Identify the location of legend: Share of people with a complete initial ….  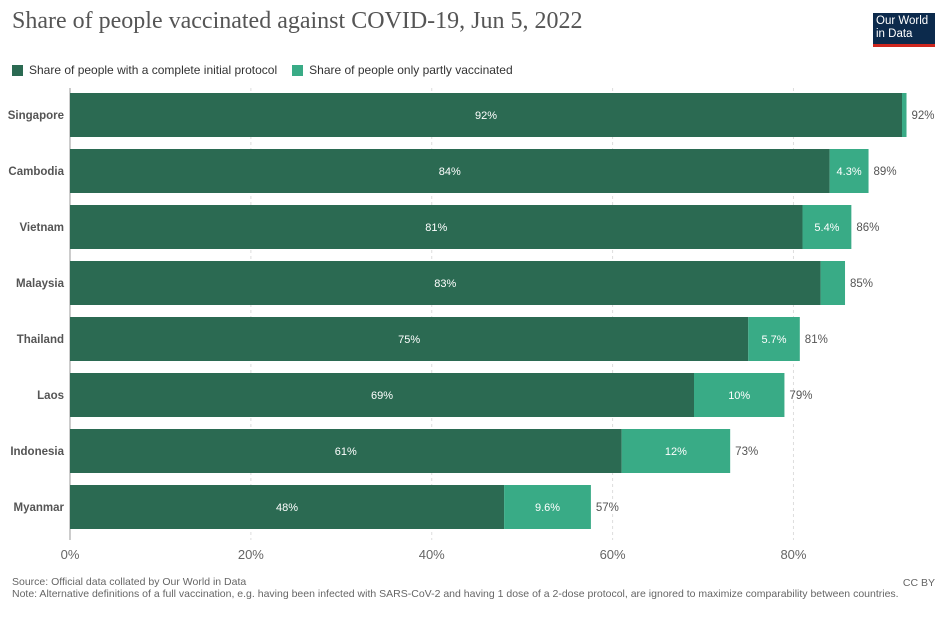
(270, 70).